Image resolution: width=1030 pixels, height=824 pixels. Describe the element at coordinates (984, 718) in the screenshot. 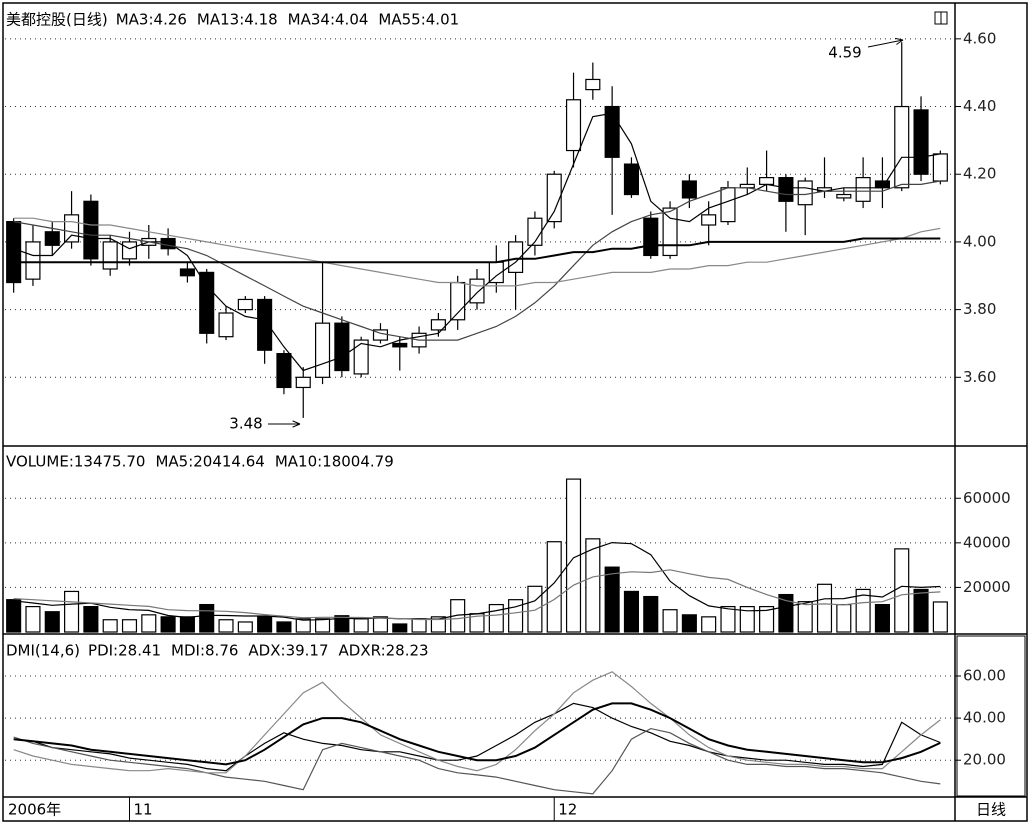

I see `y-tick-label: 40.00` at that location.